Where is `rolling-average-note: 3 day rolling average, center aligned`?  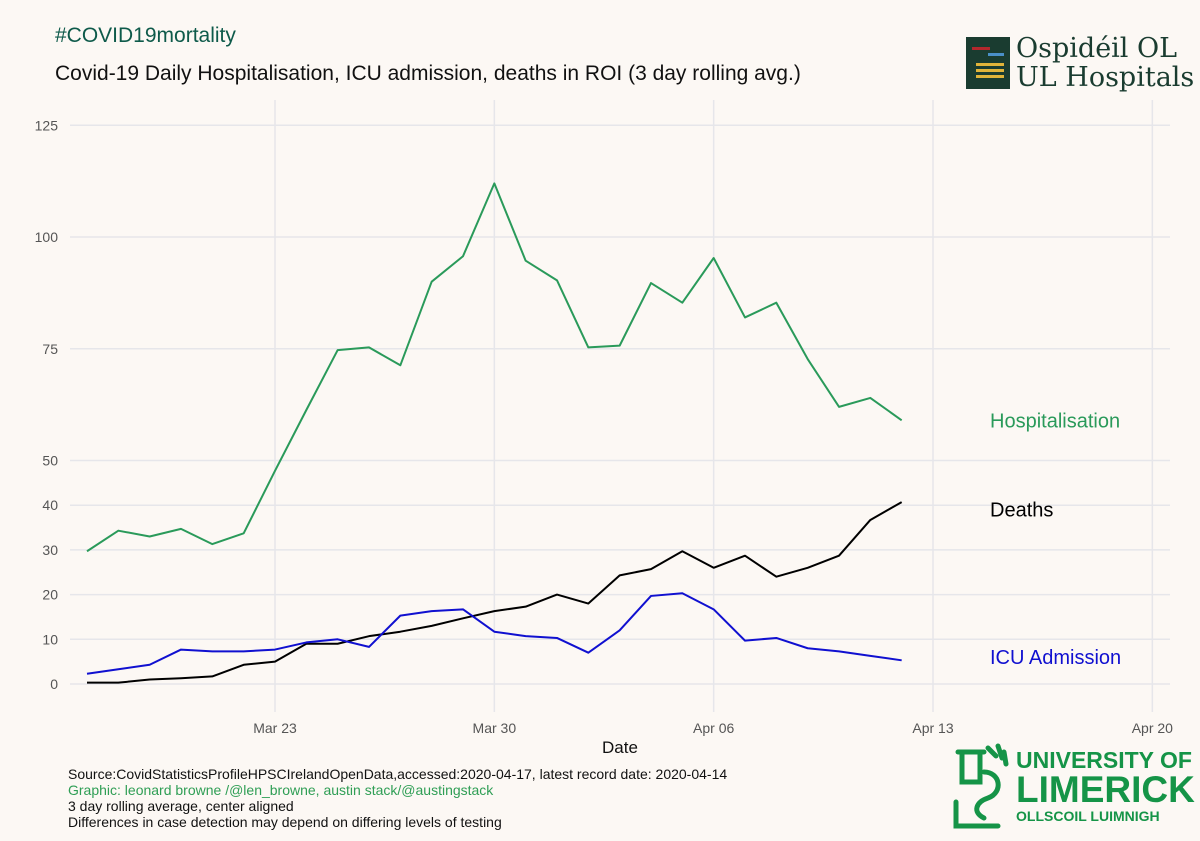
rolling-average-note: 3 day rolling average, center aligned is located at coordinates (181, 806).